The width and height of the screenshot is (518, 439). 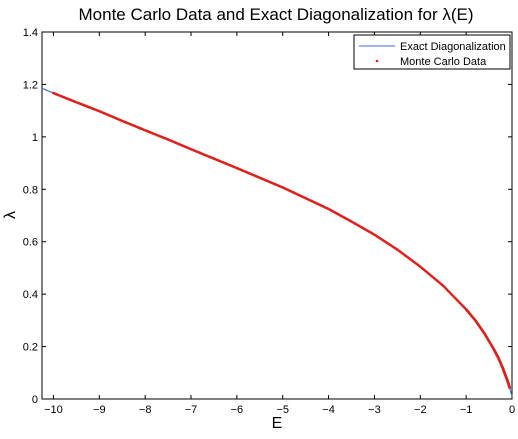 I want to click on x-tick-label: −8, so click(x=145, y=410).